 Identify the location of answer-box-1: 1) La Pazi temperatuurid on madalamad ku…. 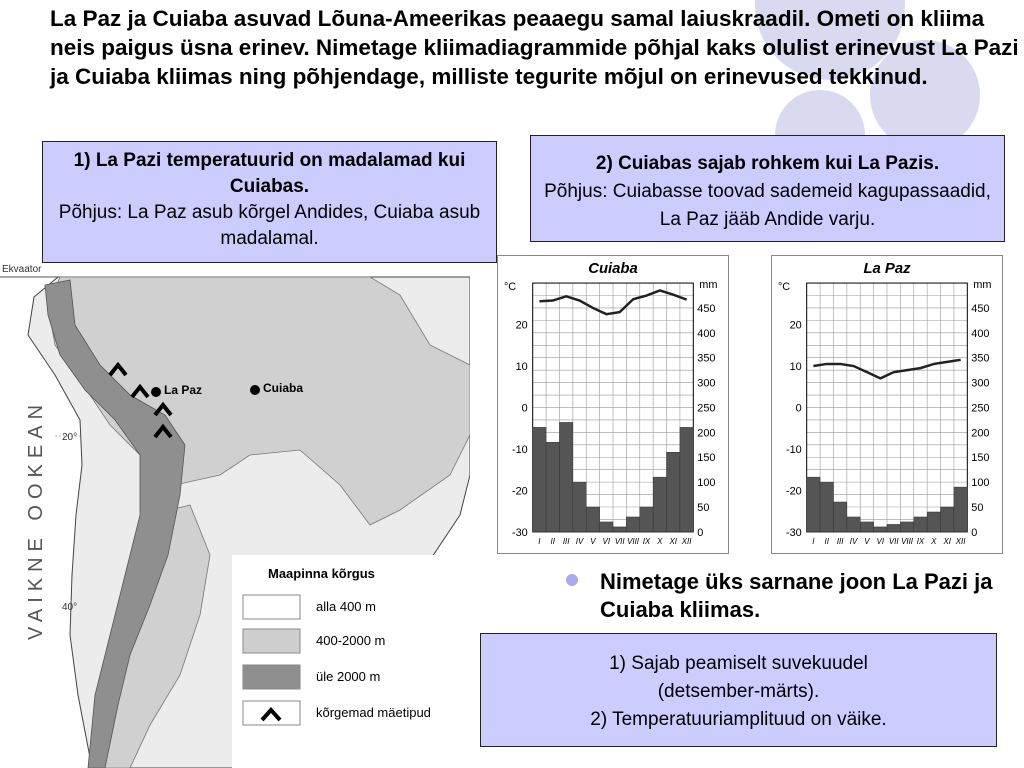
(269, 202).